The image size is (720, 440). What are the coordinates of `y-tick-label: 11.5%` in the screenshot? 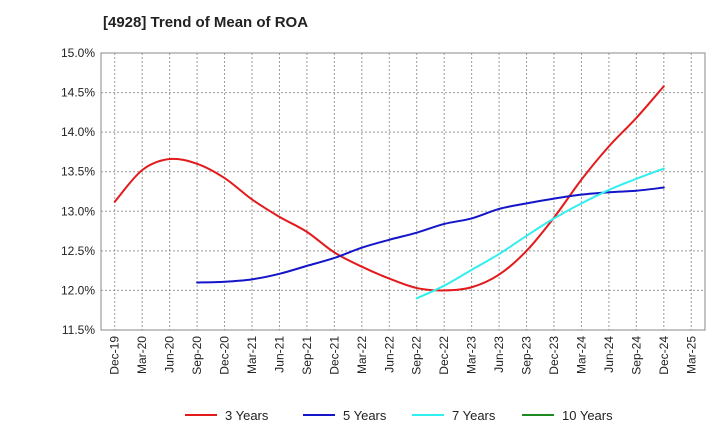 It's located at (78, 330).